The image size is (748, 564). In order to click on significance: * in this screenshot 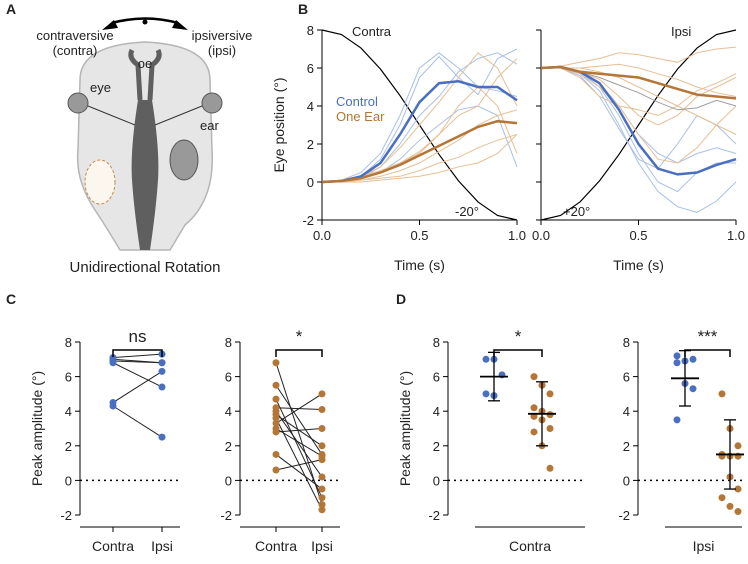, I will do `click(518, 336)`.